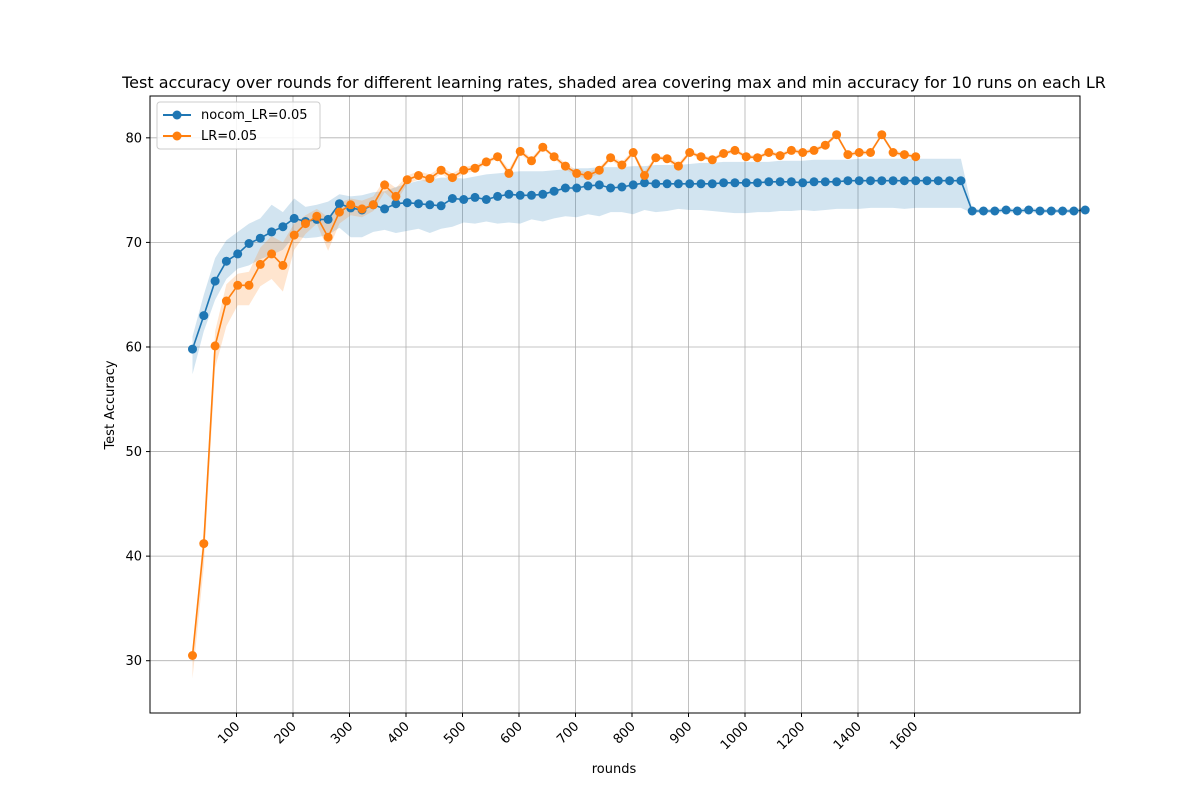  Describe the element at coordinates (625, 733) in the screenshot. I see `x-tick-label: 800` at that location.